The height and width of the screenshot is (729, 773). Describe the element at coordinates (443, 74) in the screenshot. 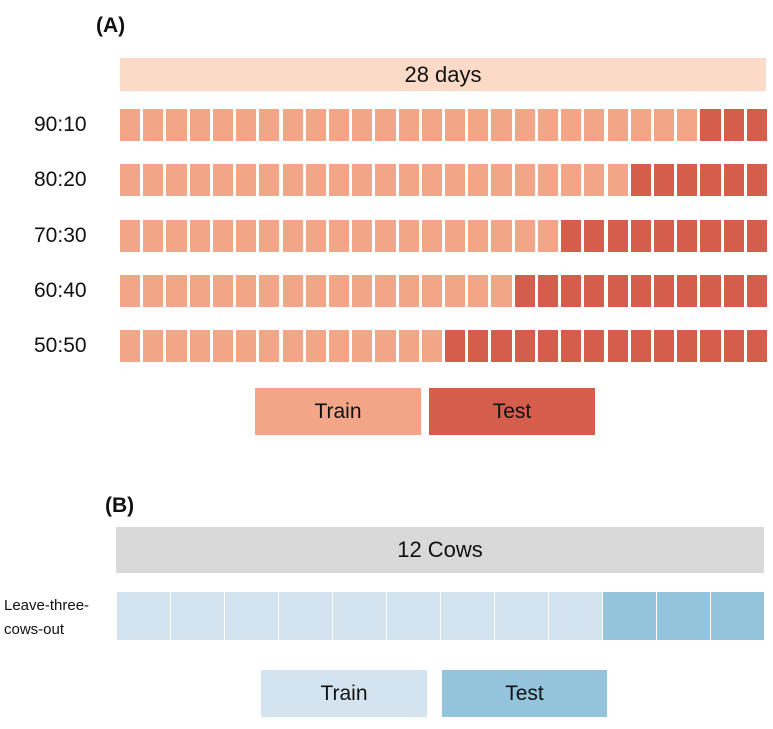

I see `days-banner: 28 days` at that location.